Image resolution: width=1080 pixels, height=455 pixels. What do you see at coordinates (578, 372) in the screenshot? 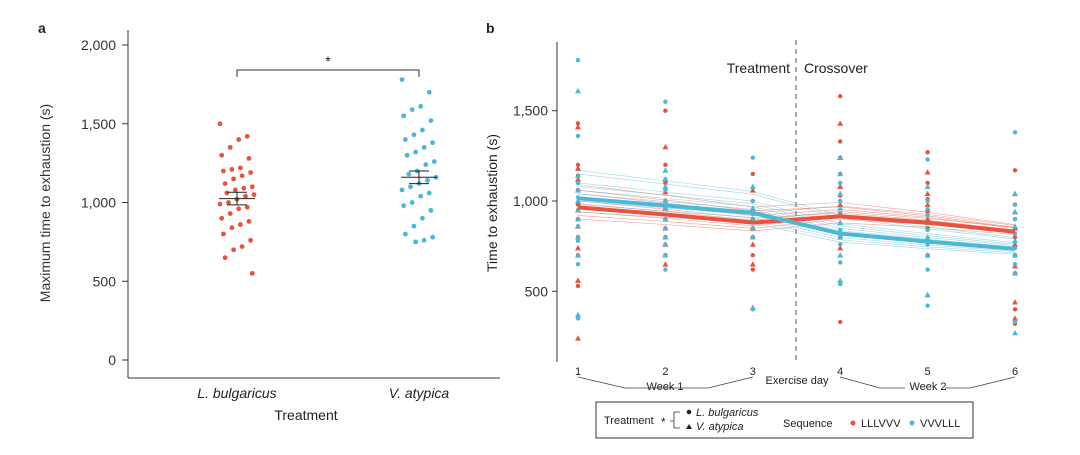
I see `panel-b-x-tick-label: 1` at bounding box center [578, 372].